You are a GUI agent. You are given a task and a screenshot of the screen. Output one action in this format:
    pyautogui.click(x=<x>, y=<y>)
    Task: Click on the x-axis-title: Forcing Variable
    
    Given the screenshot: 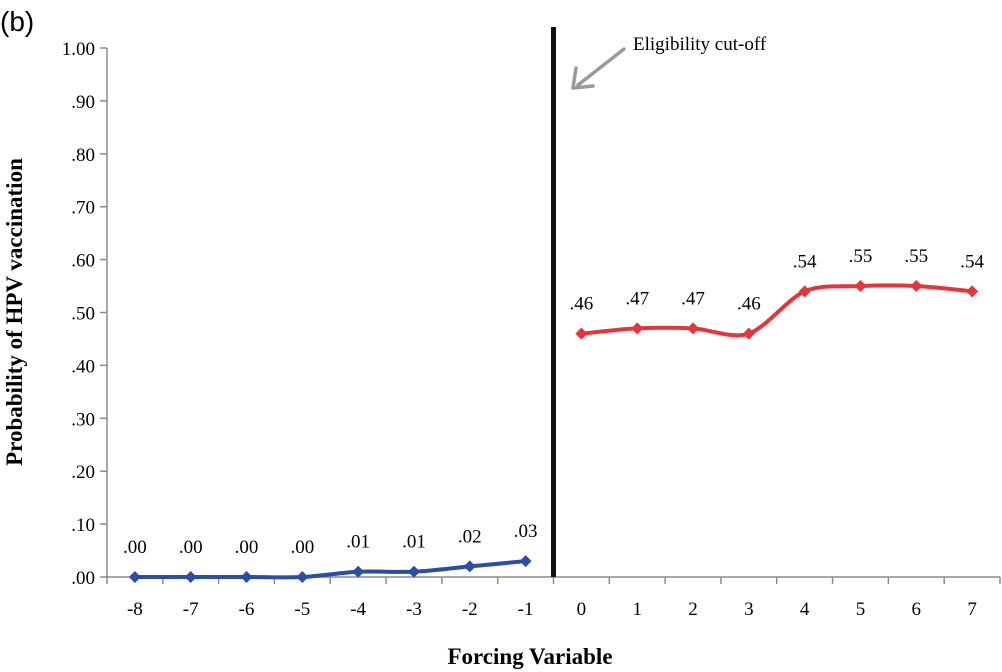 What is the action you would take?
    pyautogui.click(x=529, y=656)
    